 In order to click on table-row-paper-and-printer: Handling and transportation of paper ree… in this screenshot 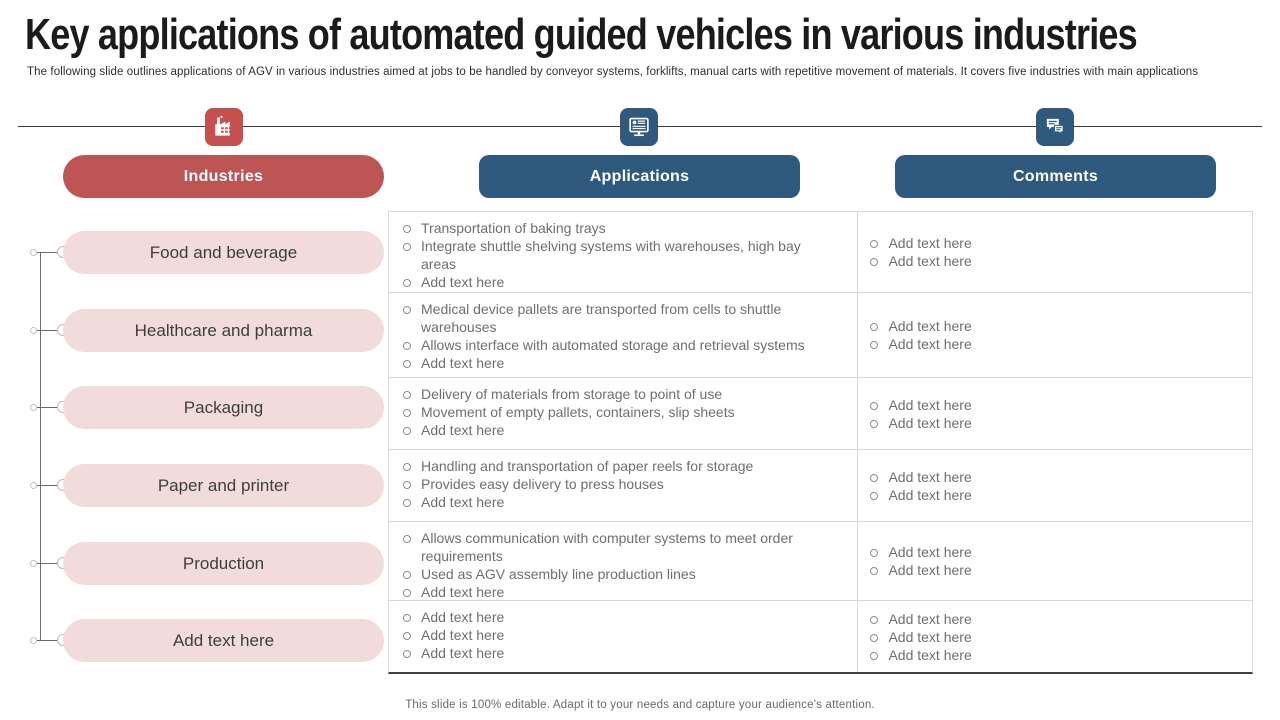, I will do `click(820, 485)`.